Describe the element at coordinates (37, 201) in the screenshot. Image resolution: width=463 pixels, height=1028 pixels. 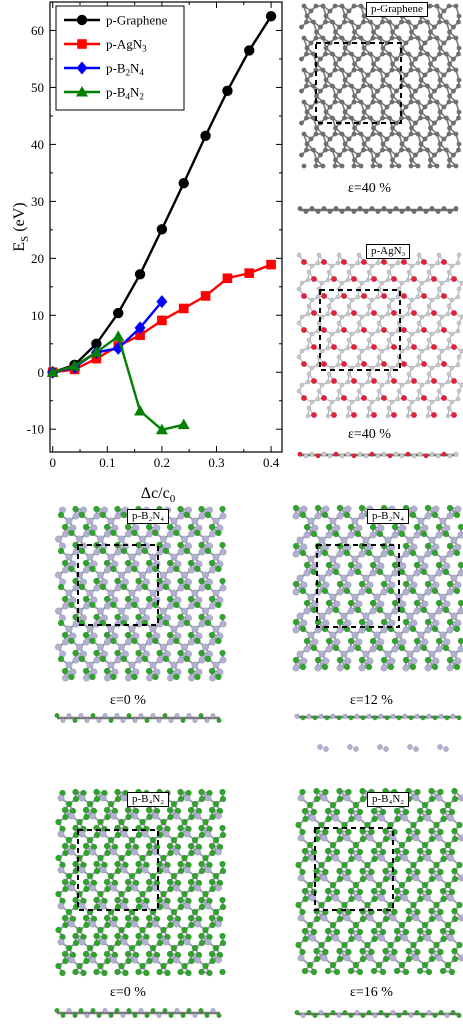
I see `y-tick-label: 30` at that location.